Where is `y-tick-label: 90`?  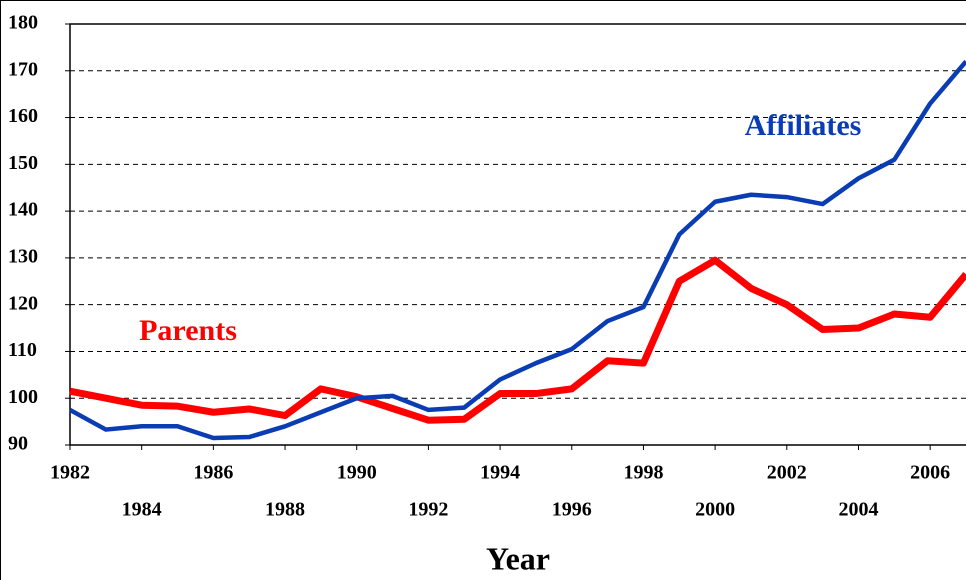 y-tick-label: 90 is located at coordinates (18, 444).